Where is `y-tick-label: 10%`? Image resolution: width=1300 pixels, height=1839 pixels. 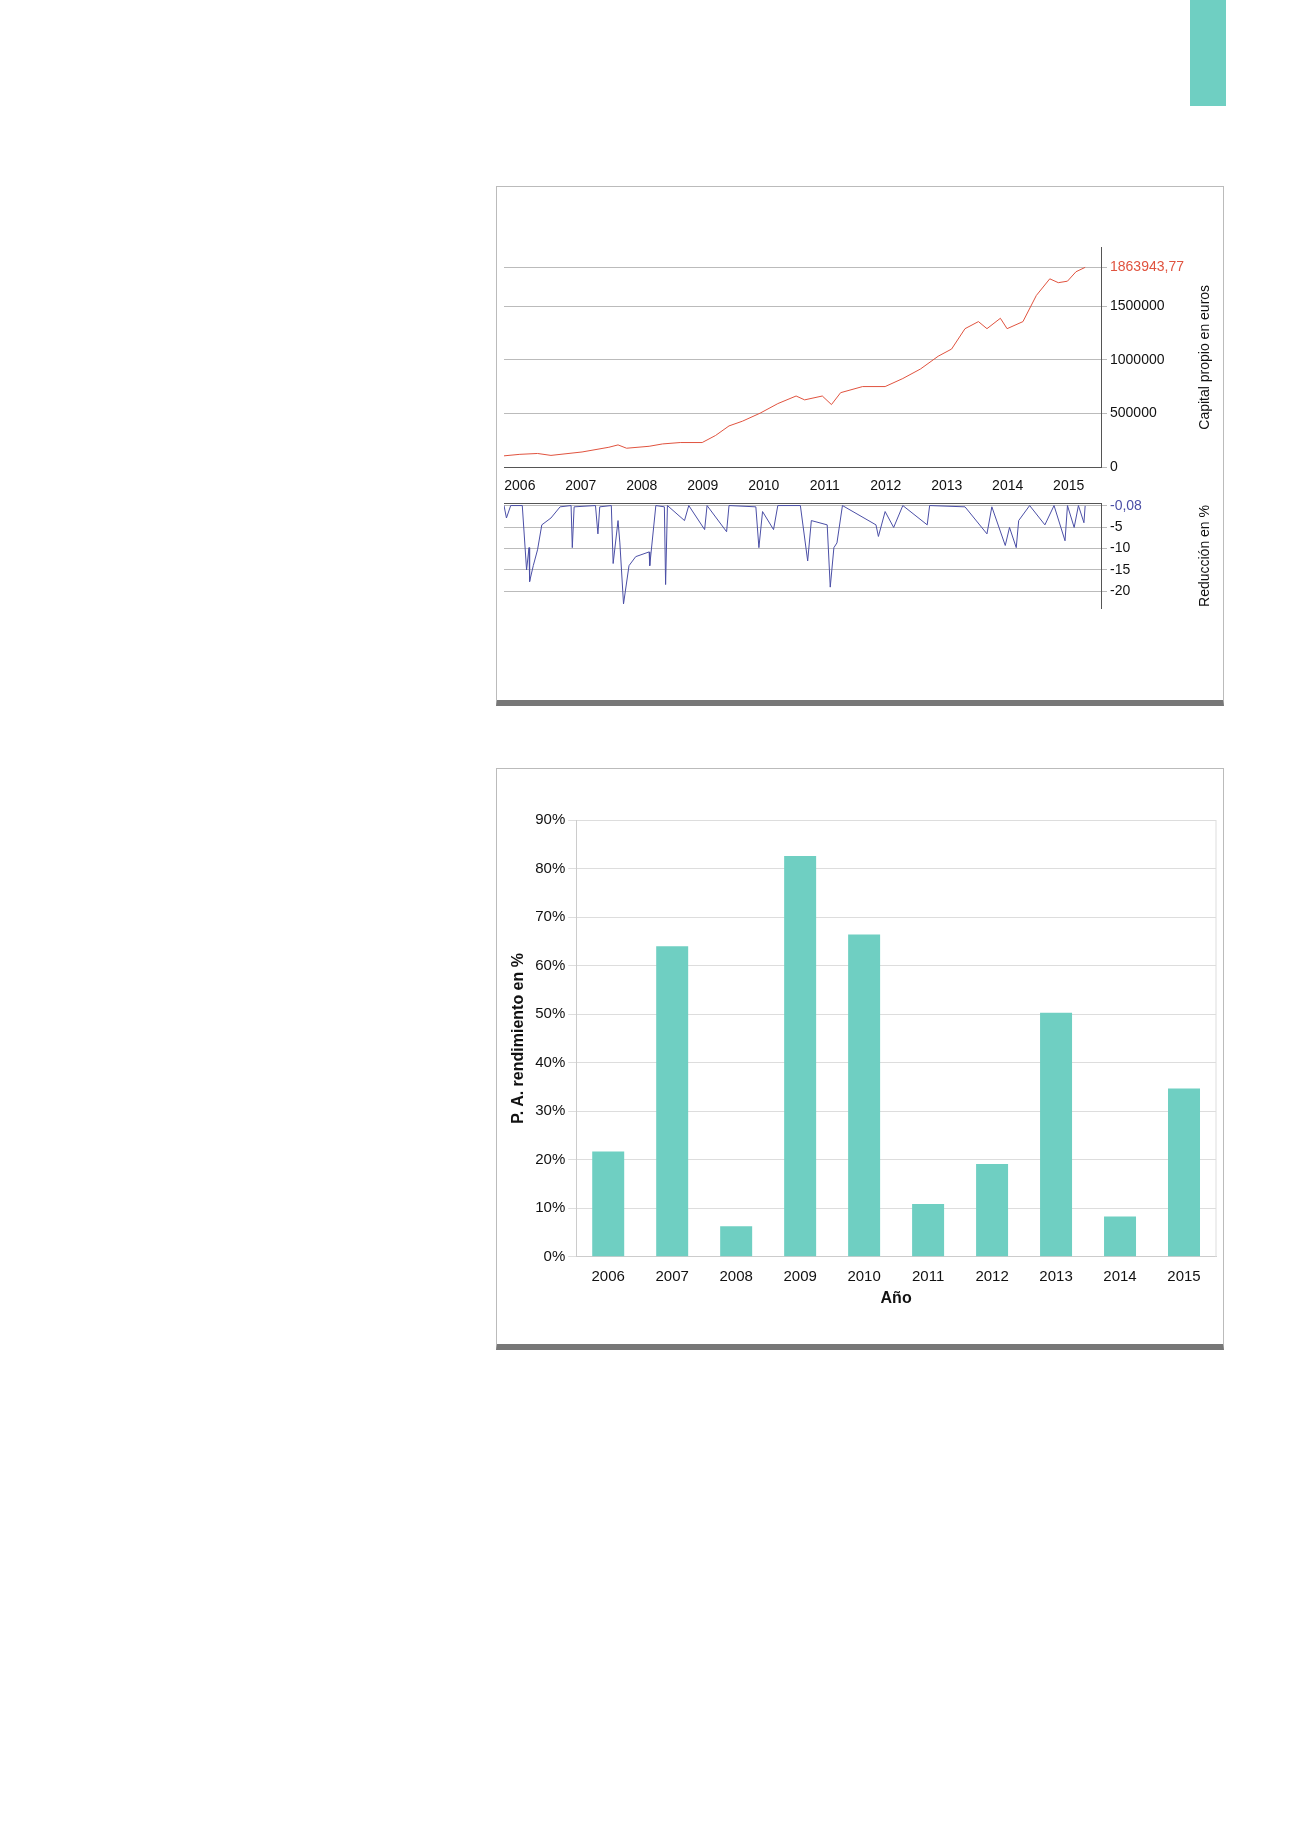 y-tick-label: 10% is located at coordinates (550, 1207).